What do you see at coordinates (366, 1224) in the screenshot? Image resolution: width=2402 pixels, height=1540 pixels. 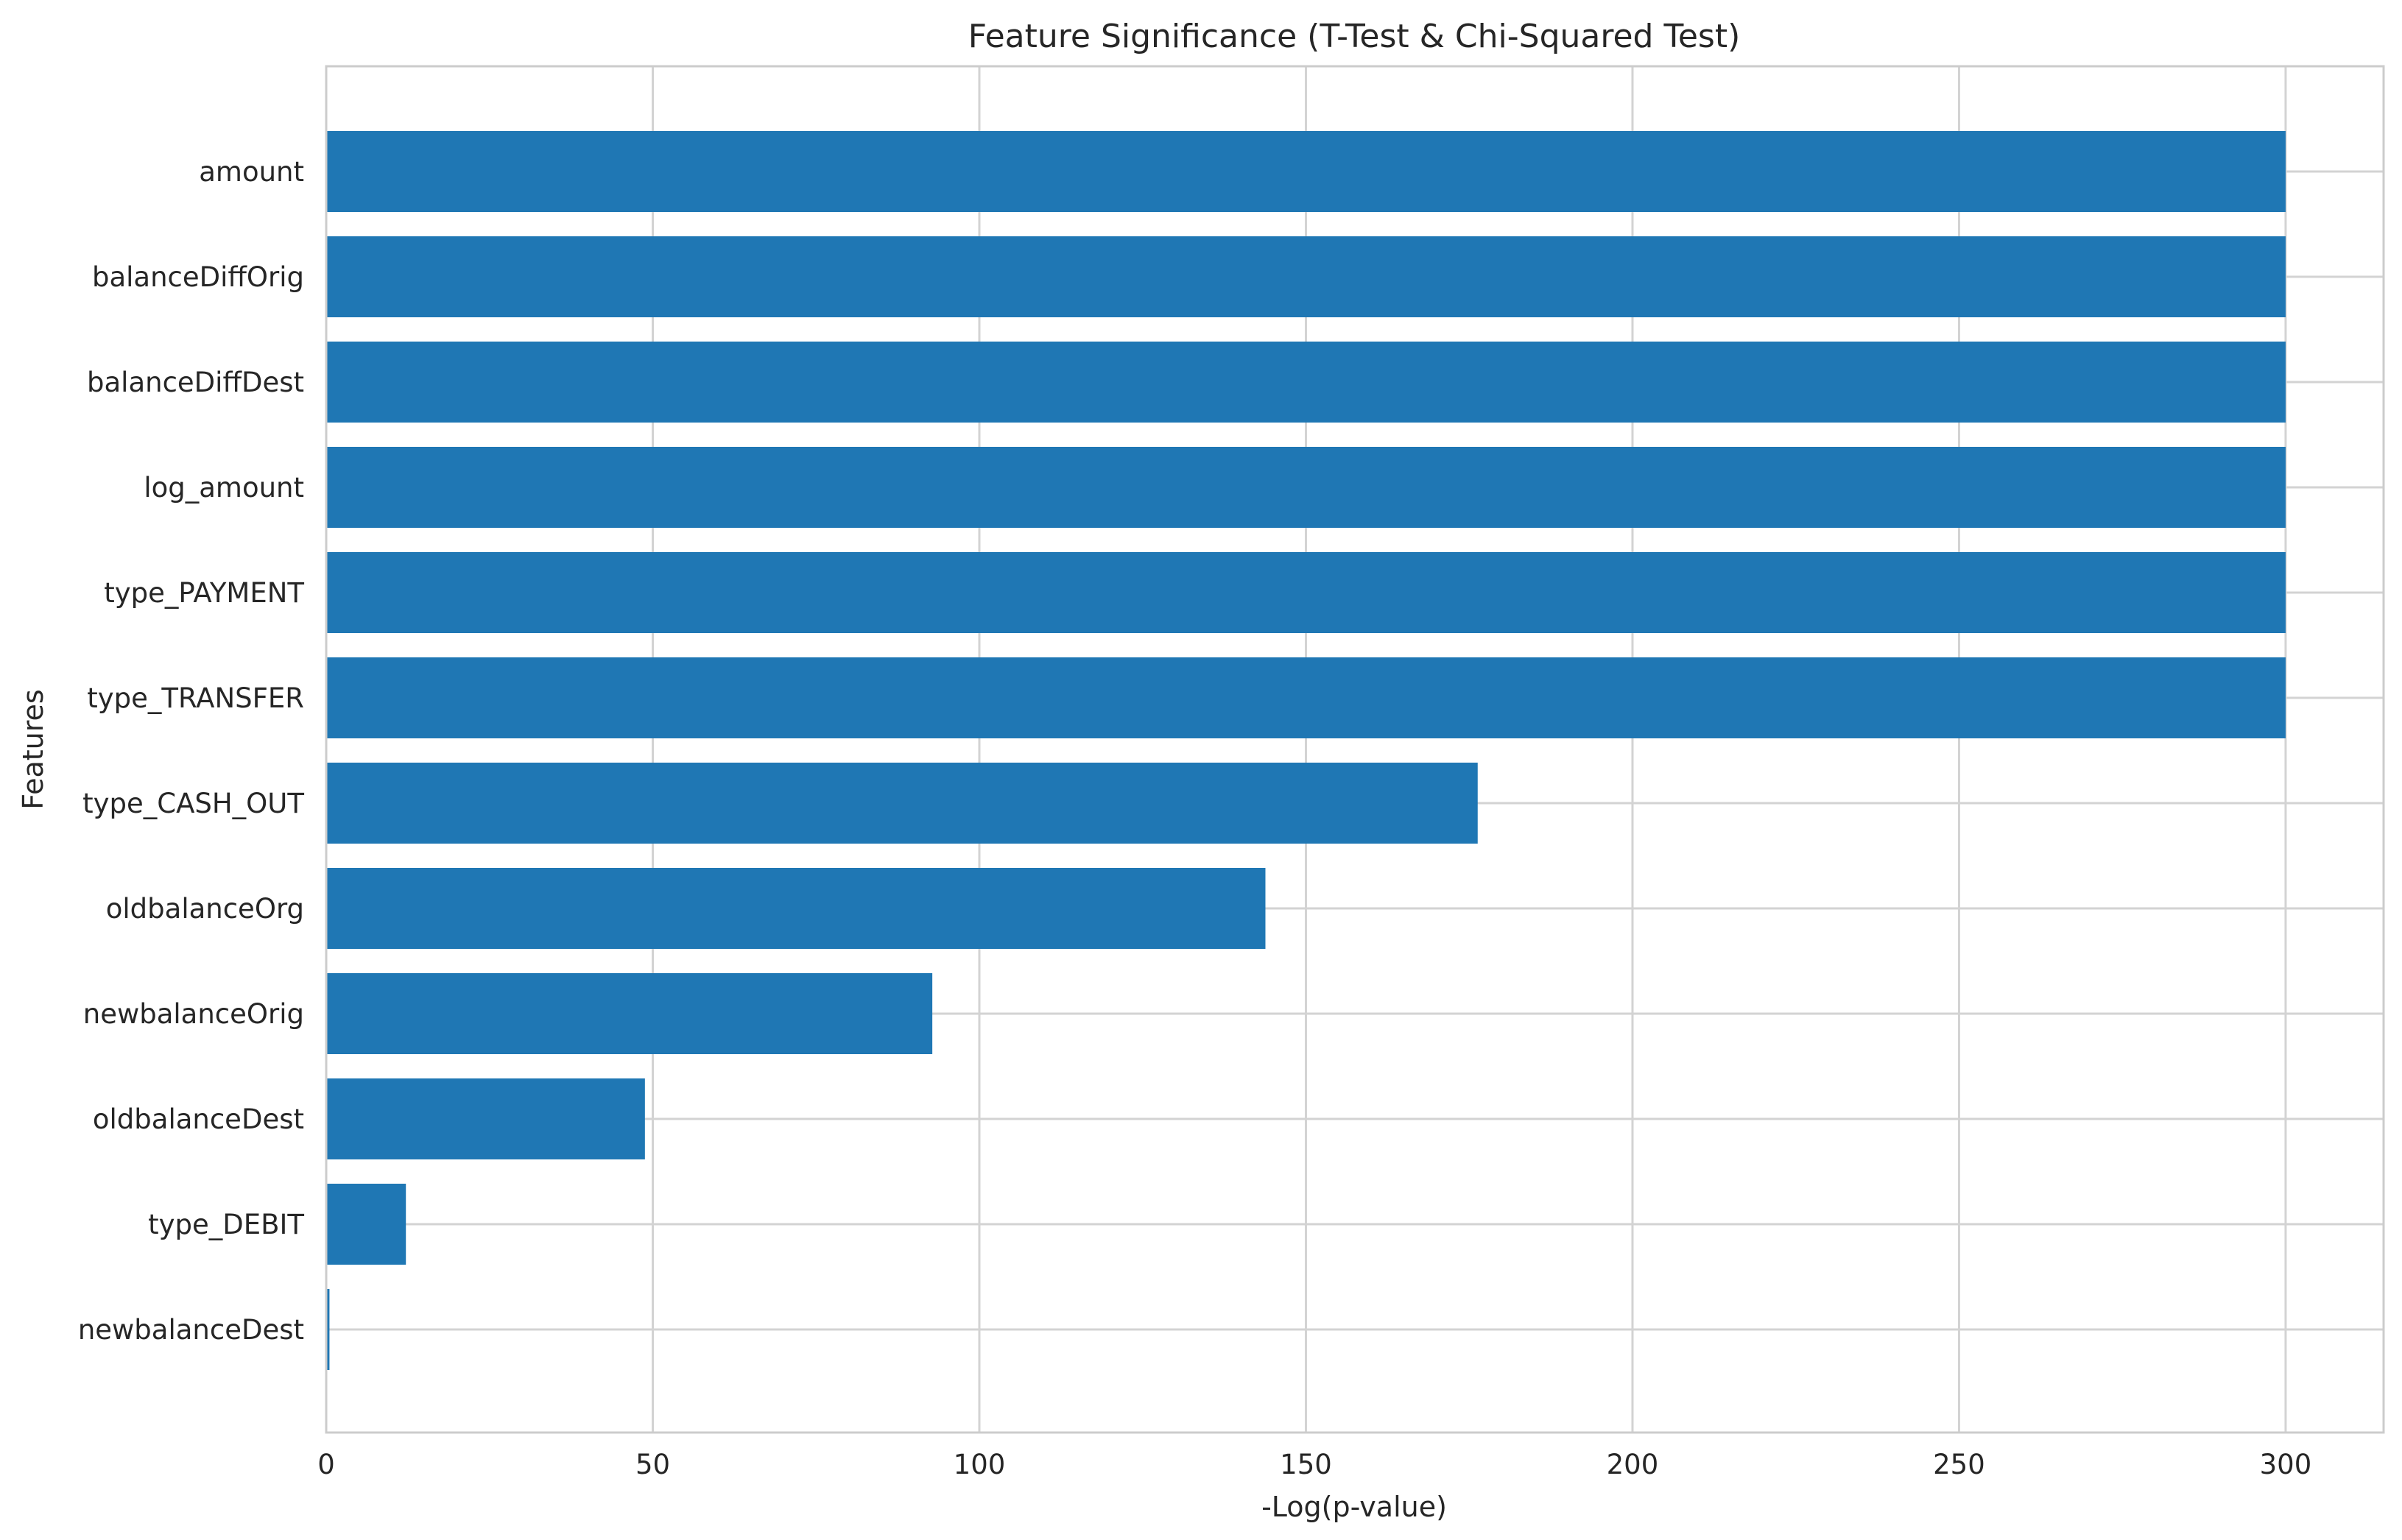 I see `bar-type-debit` at bounding box center [366, 1224].